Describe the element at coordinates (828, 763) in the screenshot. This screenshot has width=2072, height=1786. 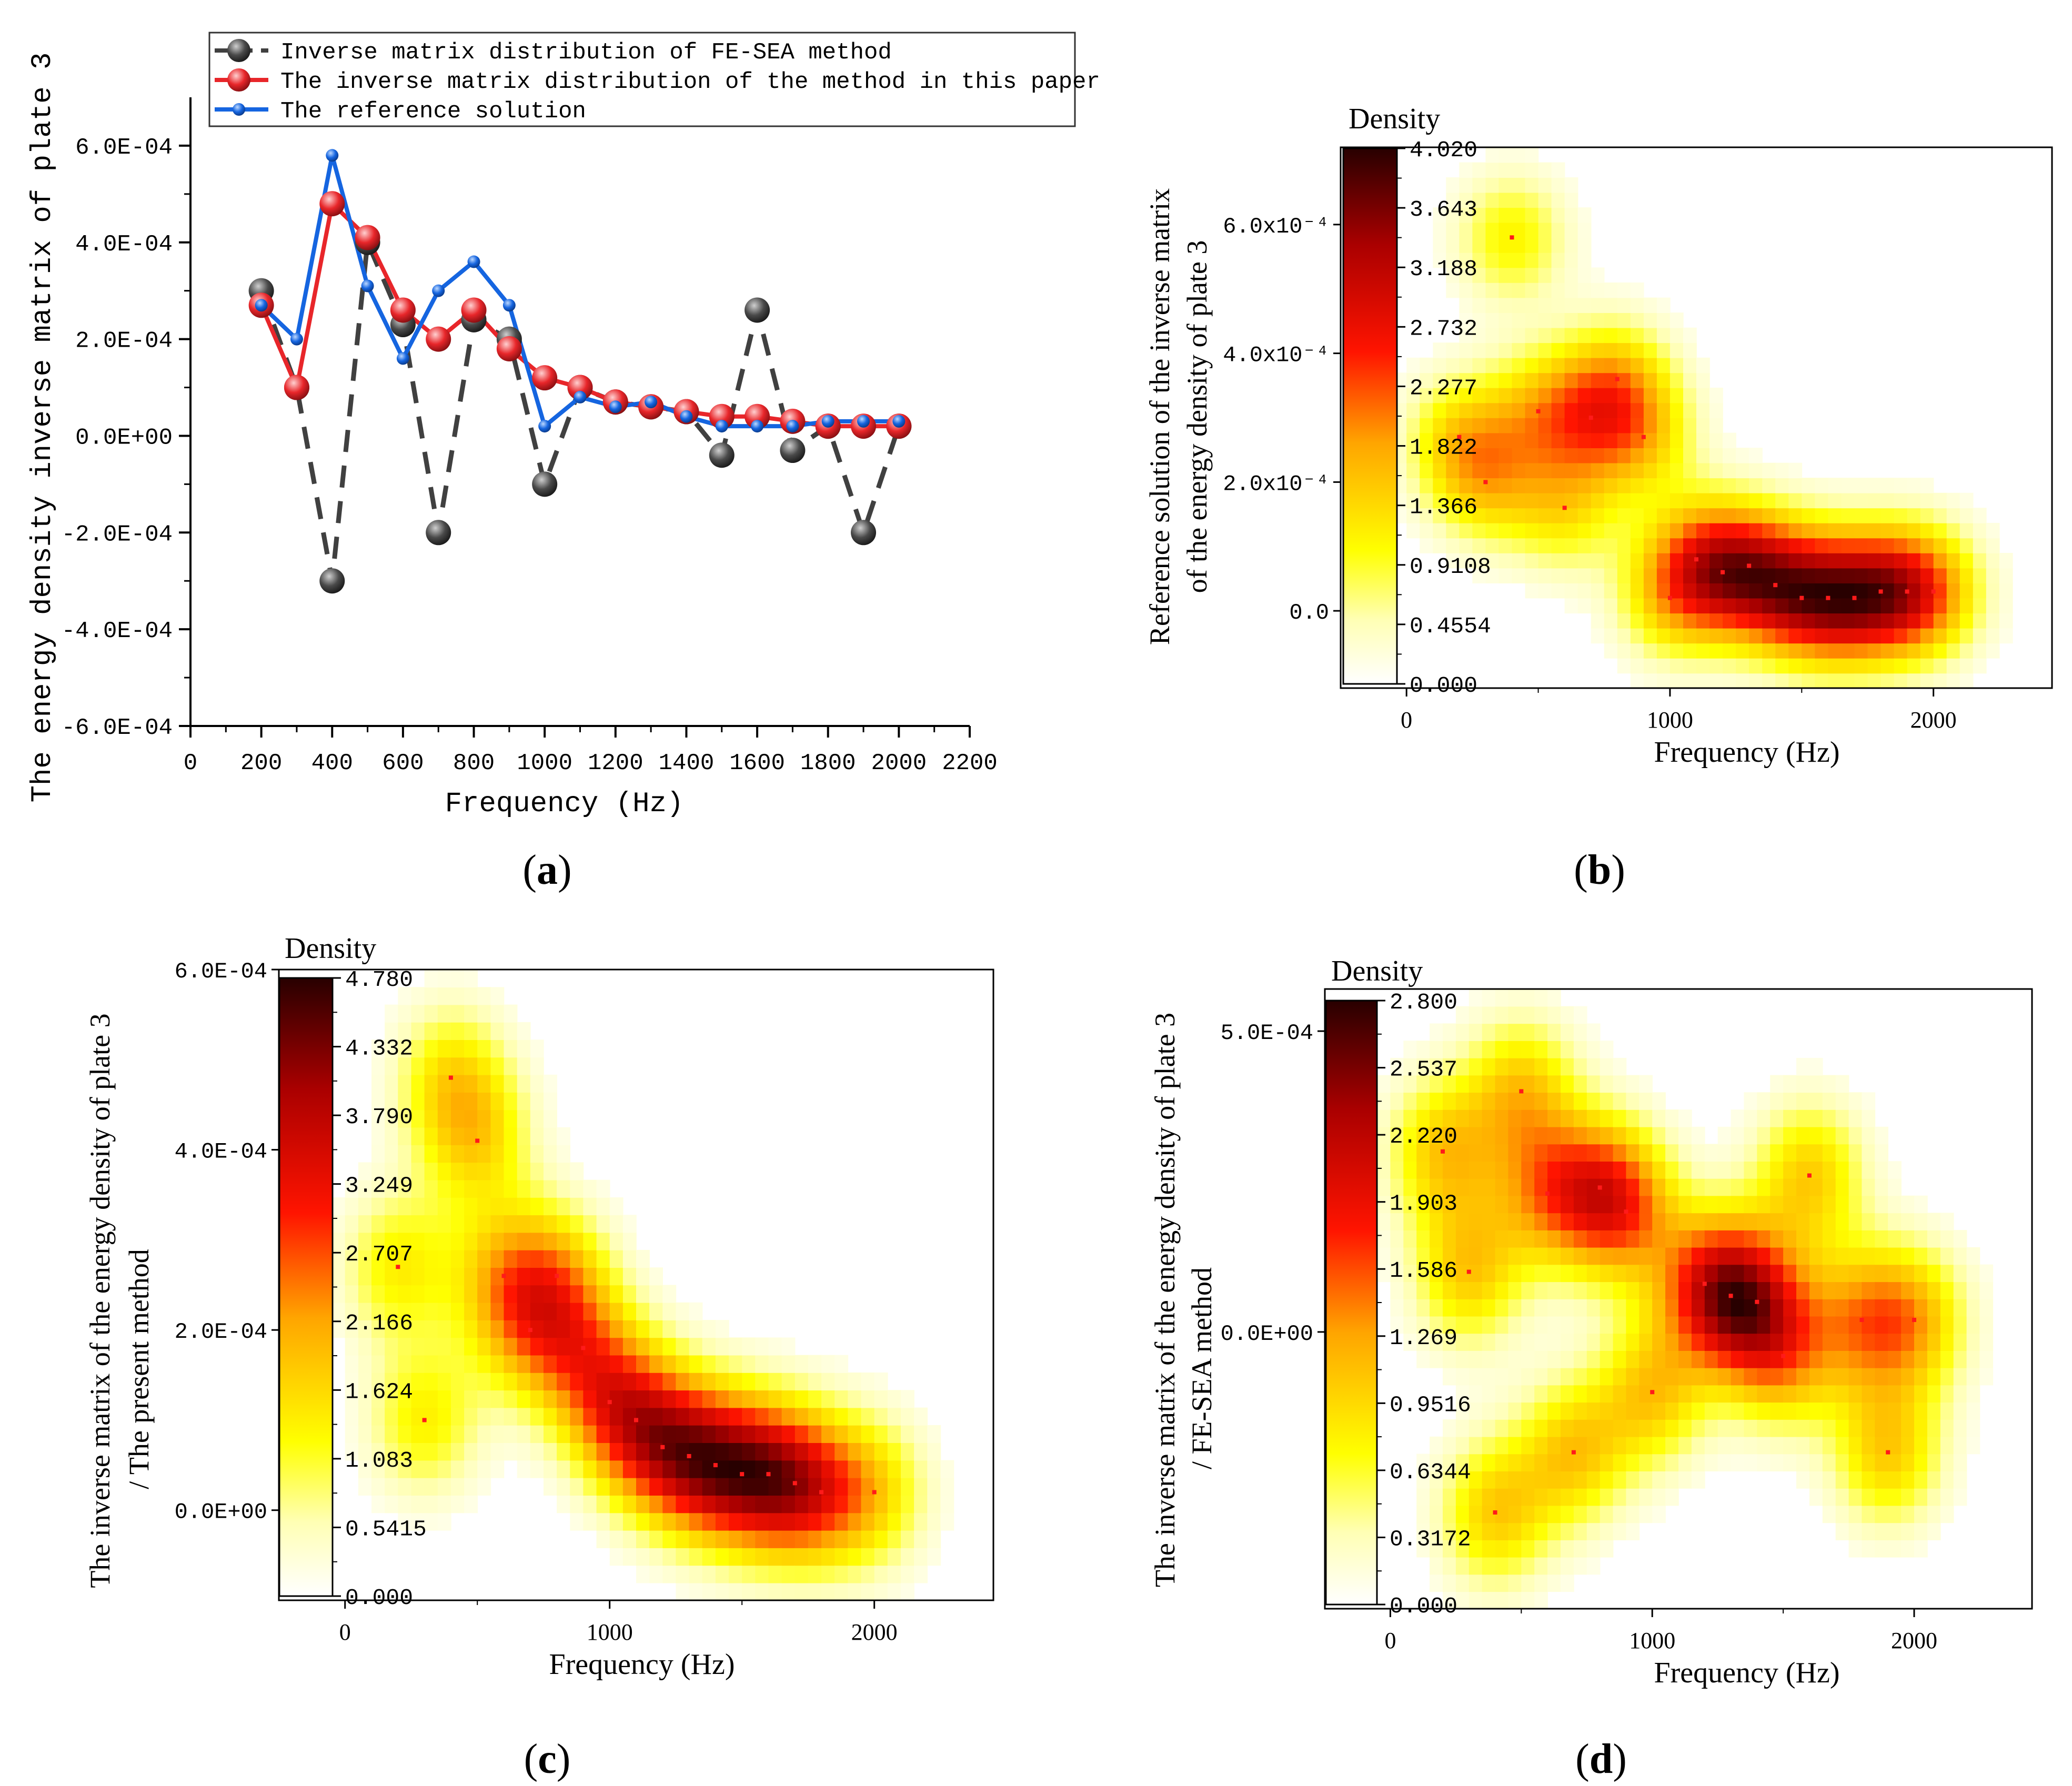
I see `x-tick-label-a: 1800` at that location.